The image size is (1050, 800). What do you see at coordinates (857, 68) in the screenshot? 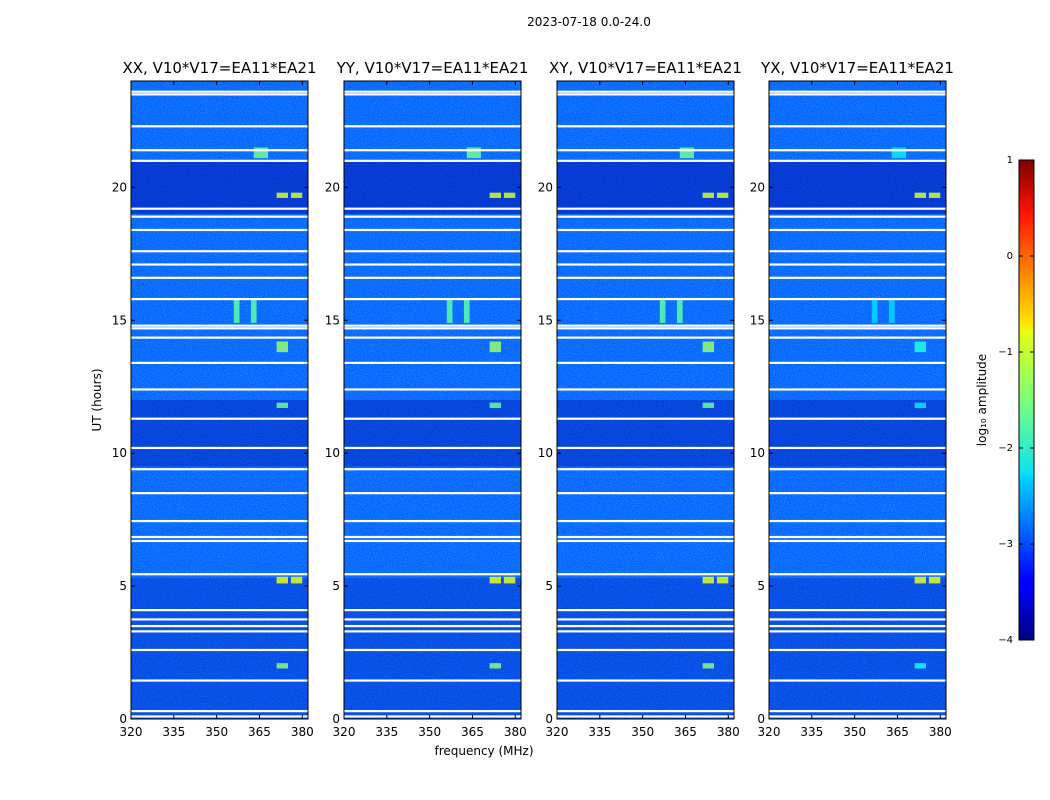
I see `panel-title: YX, V10*V17=EA11*EA21` at bounding box center [857, 68].